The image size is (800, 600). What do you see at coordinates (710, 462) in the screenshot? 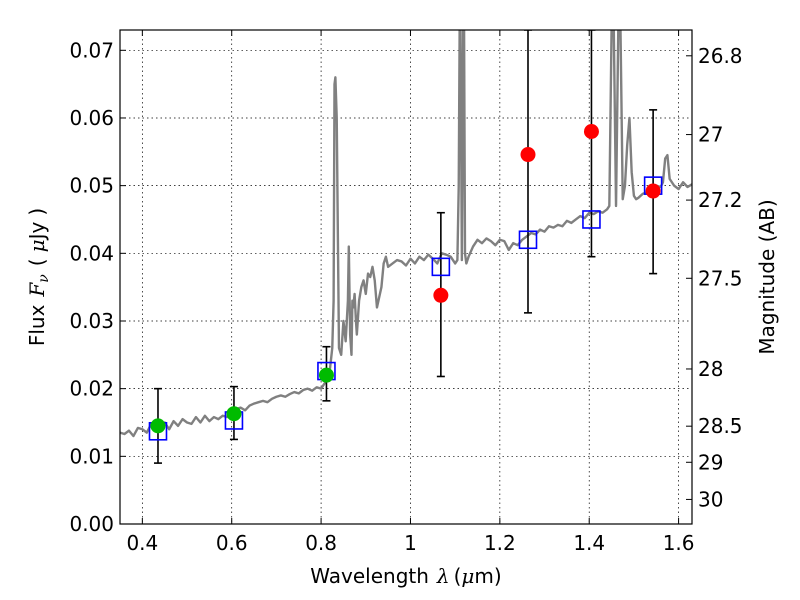
I see `mag-tick-label: 29` at bounding box center [710, 462].